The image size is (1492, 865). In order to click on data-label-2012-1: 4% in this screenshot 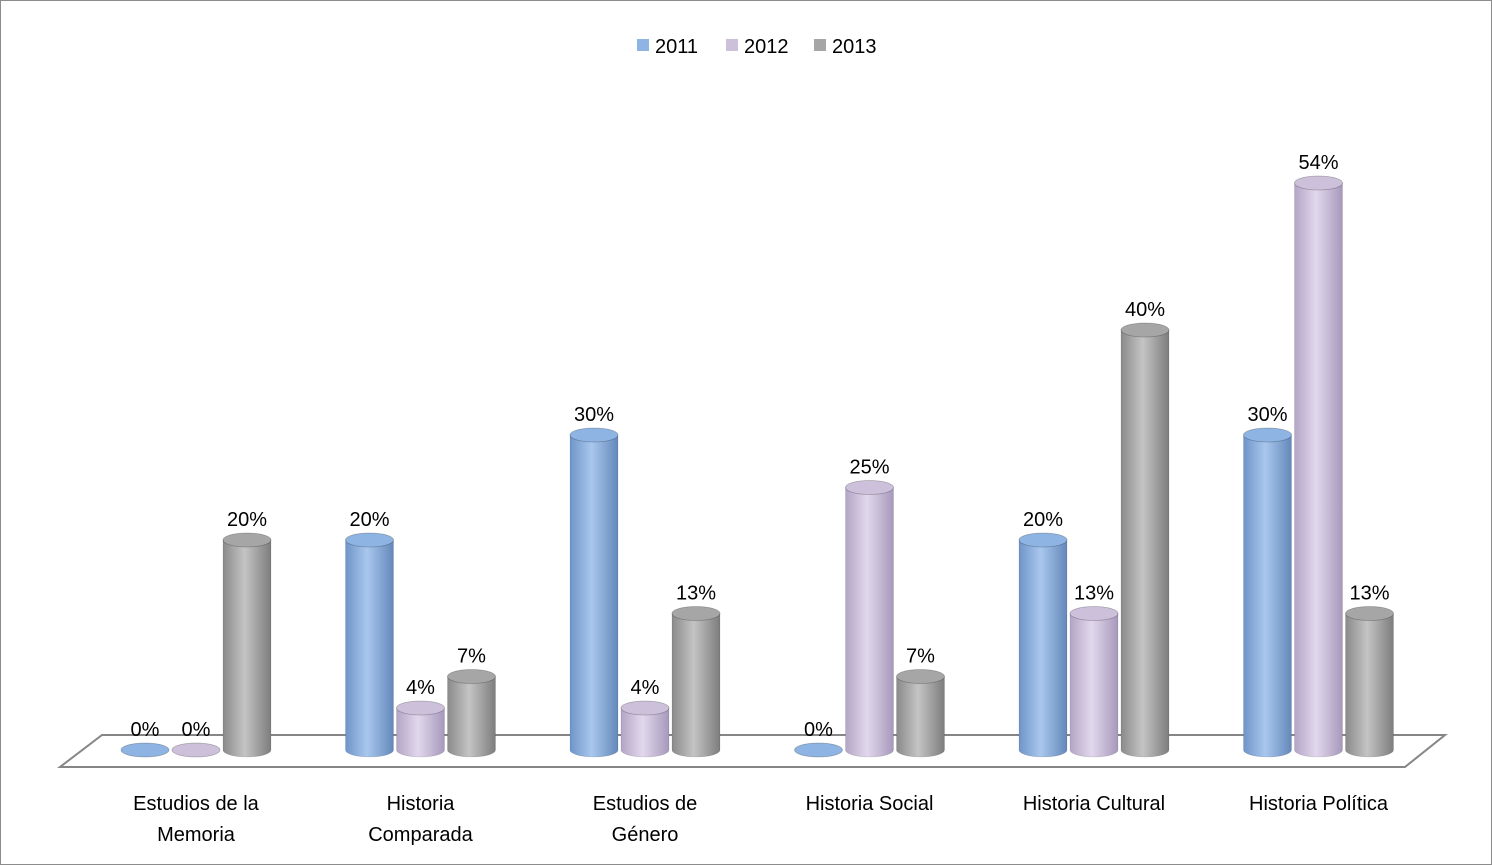, I will do `click(420, 688)`.